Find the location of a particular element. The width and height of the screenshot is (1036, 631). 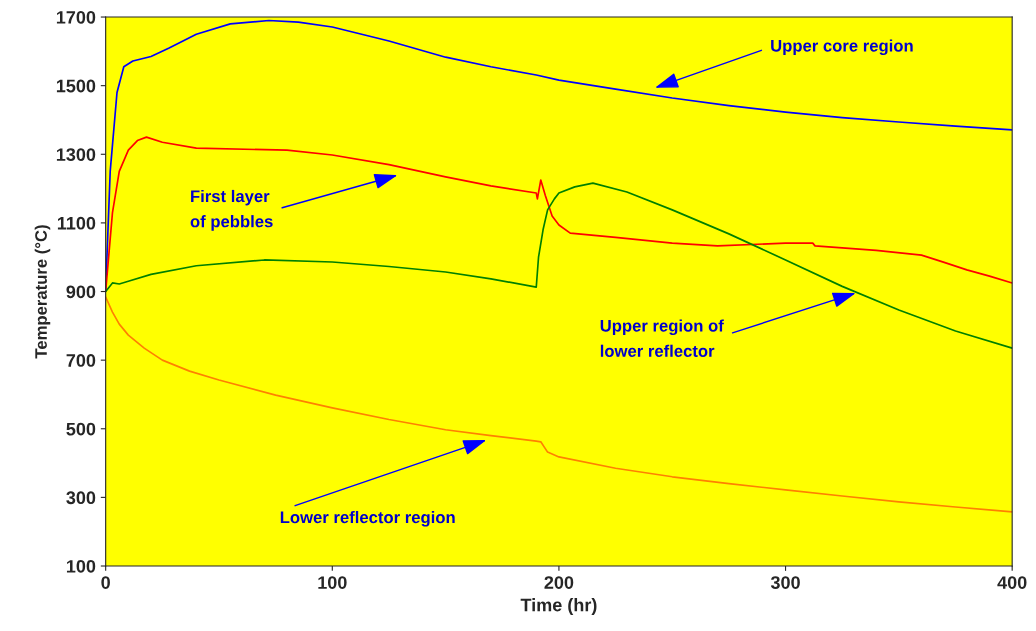

y-tick-label: 1700 is located at coordinates (76, 17).